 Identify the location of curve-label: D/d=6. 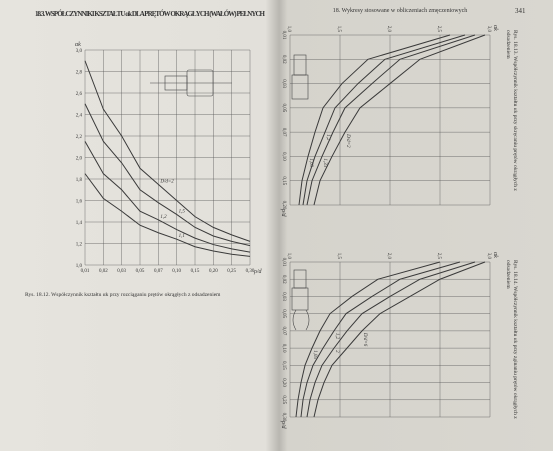
(364, 339).